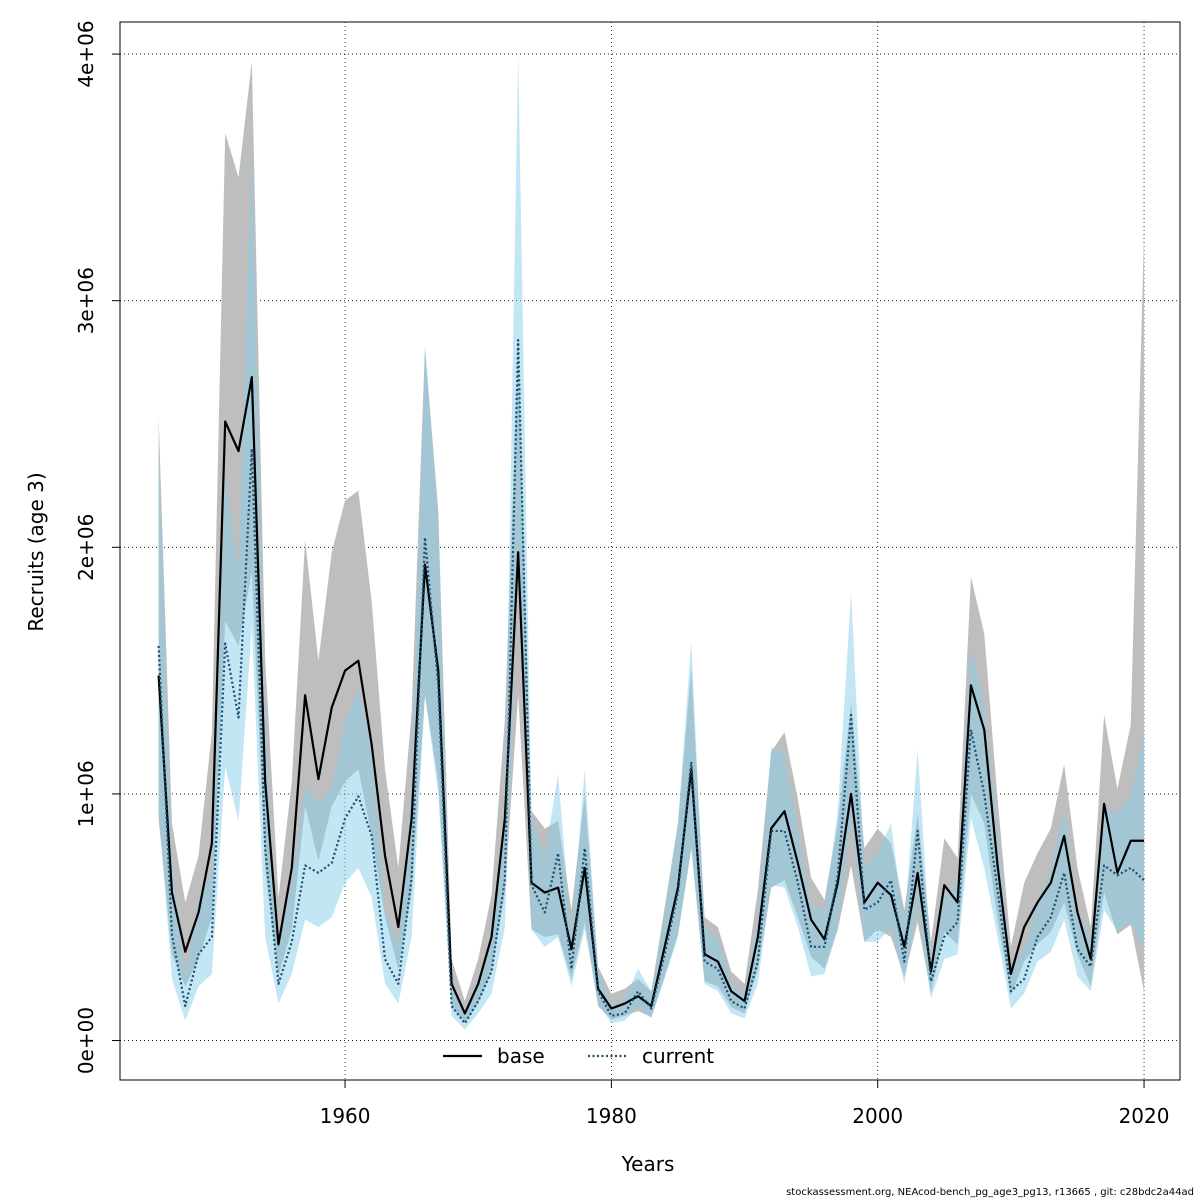 This screenshot has width=1200, height=1200. I want to click on legend-current-label: current, so click(678, 1056).